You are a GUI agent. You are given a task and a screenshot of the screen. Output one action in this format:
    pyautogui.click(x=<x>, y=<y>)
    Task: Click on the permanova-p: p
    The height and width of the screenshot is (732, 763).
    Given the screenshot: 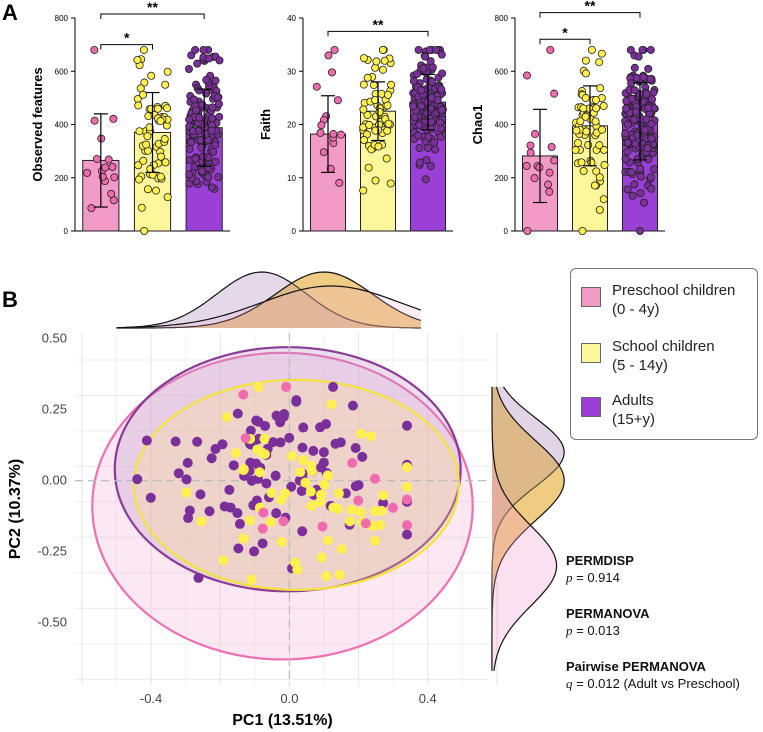 What is the action you would take?
    pyautogui.click(x=569, y=630)
    